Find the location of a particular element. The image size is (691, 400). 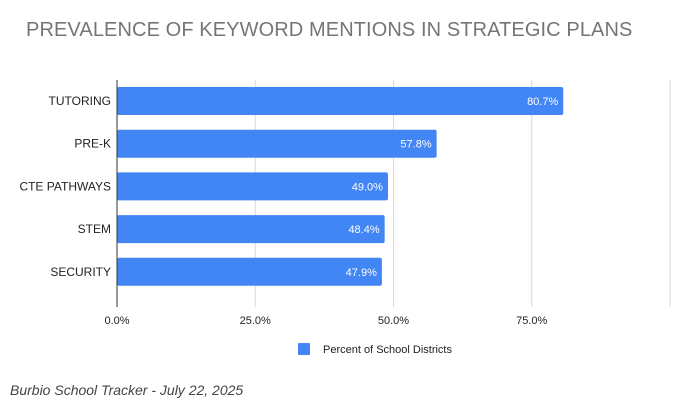

x-tick-label: 50.0% is located at coordinates (393, 321).